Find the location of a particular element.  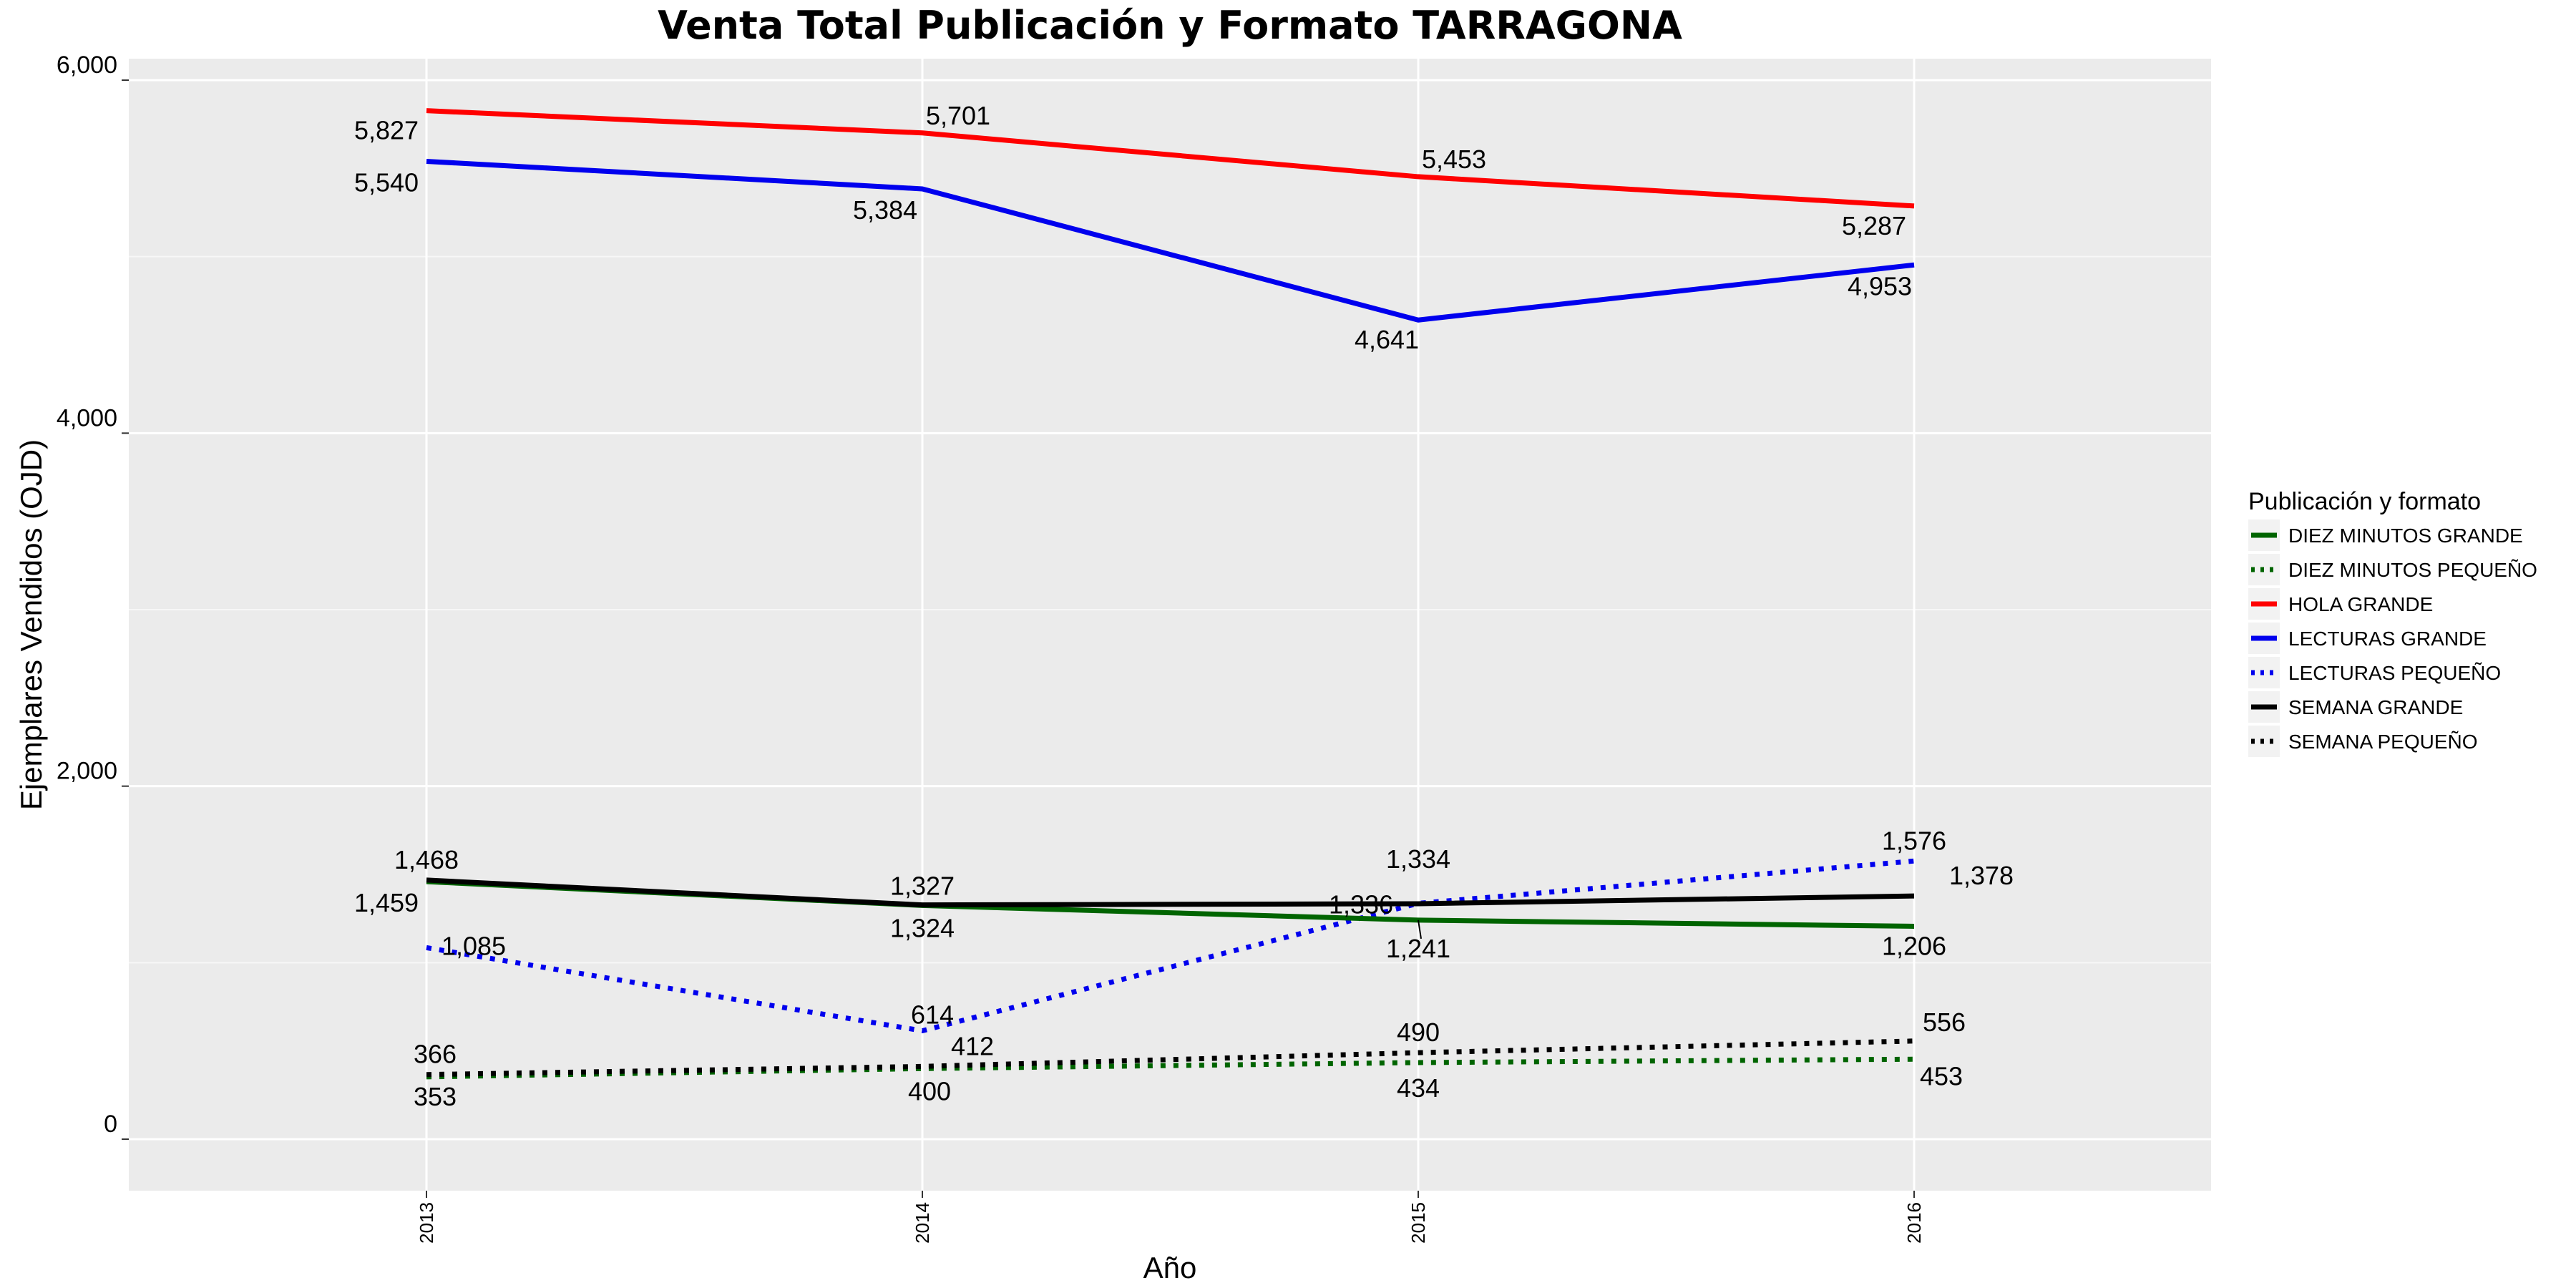

data-label: 1,336 is located at coordinates (1361, 904).